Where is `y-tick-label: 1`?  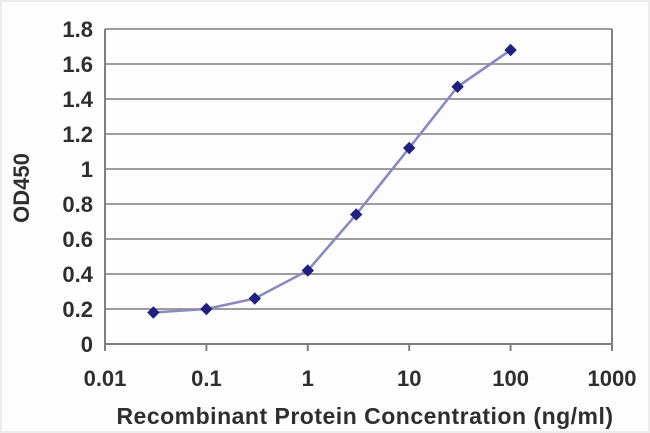
y-tick-label: 1 is located at coordinates (87, 169).